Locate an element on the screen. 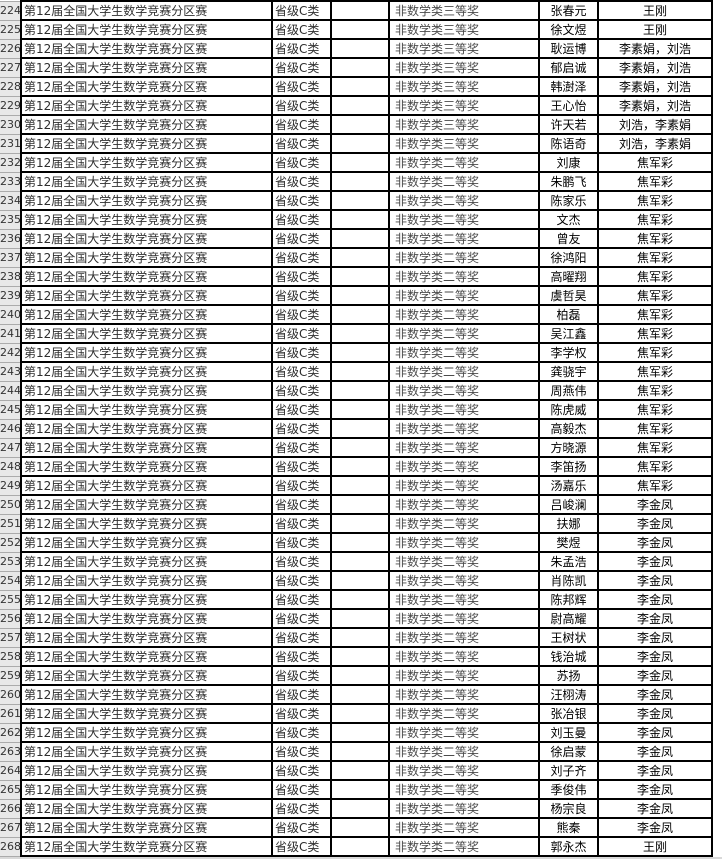 The height and width of the screenshot is (859, 722). row-number-cell: 228 is located at coordinates (11, 86).